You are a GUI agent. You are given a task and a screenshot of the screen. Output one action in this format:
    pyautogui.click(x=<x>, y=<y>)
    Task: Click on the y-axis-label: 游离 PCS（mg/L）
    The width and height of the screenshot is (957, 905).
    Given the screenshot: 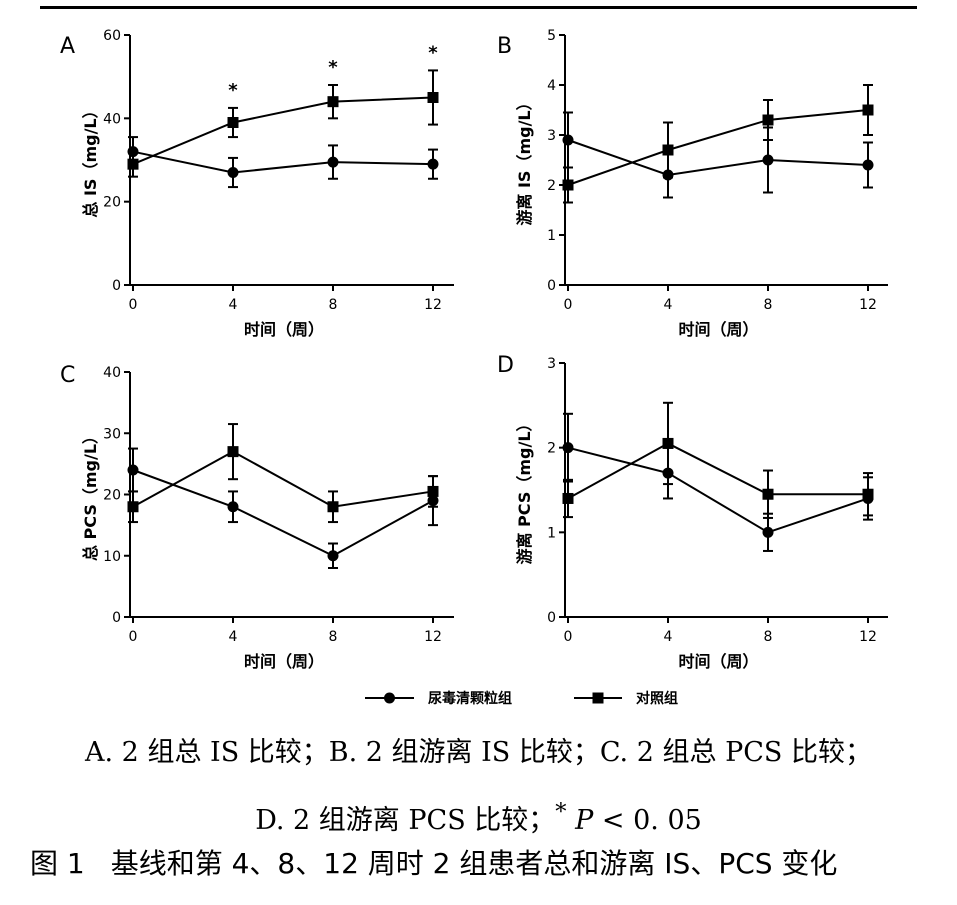 What is the action you would take?
    pyautogui.click(x=524, y=489)
    